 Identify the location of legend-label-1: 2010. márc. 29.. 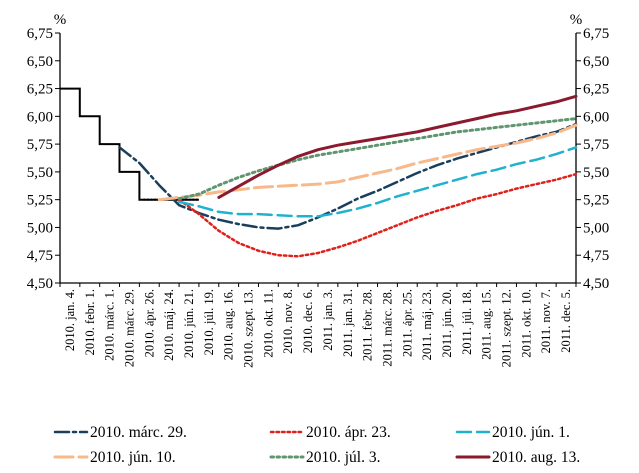
(138, 432).